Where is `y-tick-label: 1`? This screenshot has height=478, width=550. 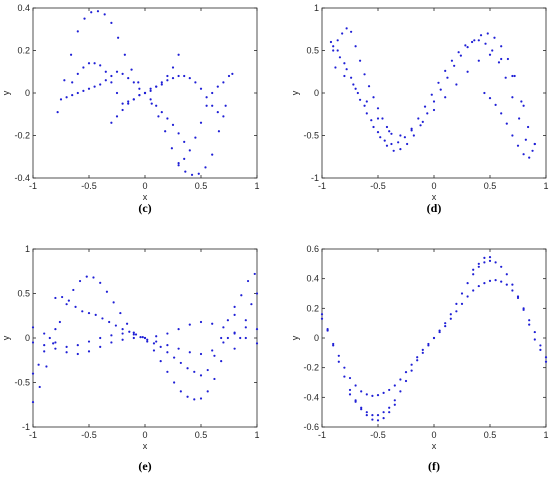 y-tick-label: 1 is located at coordinates (316, 8).